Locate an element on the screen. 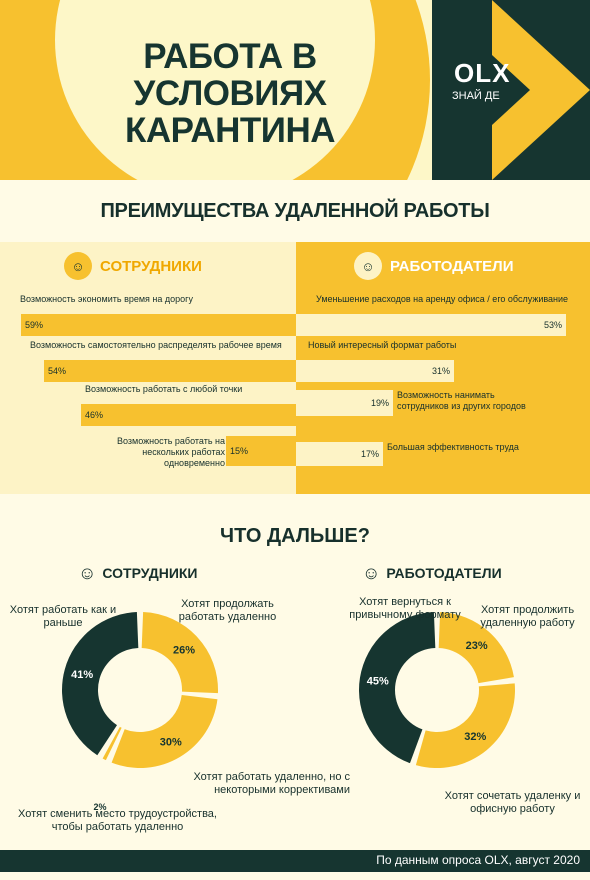  employer-avatar-icon: ☺ is located at coordinates (368, 266).